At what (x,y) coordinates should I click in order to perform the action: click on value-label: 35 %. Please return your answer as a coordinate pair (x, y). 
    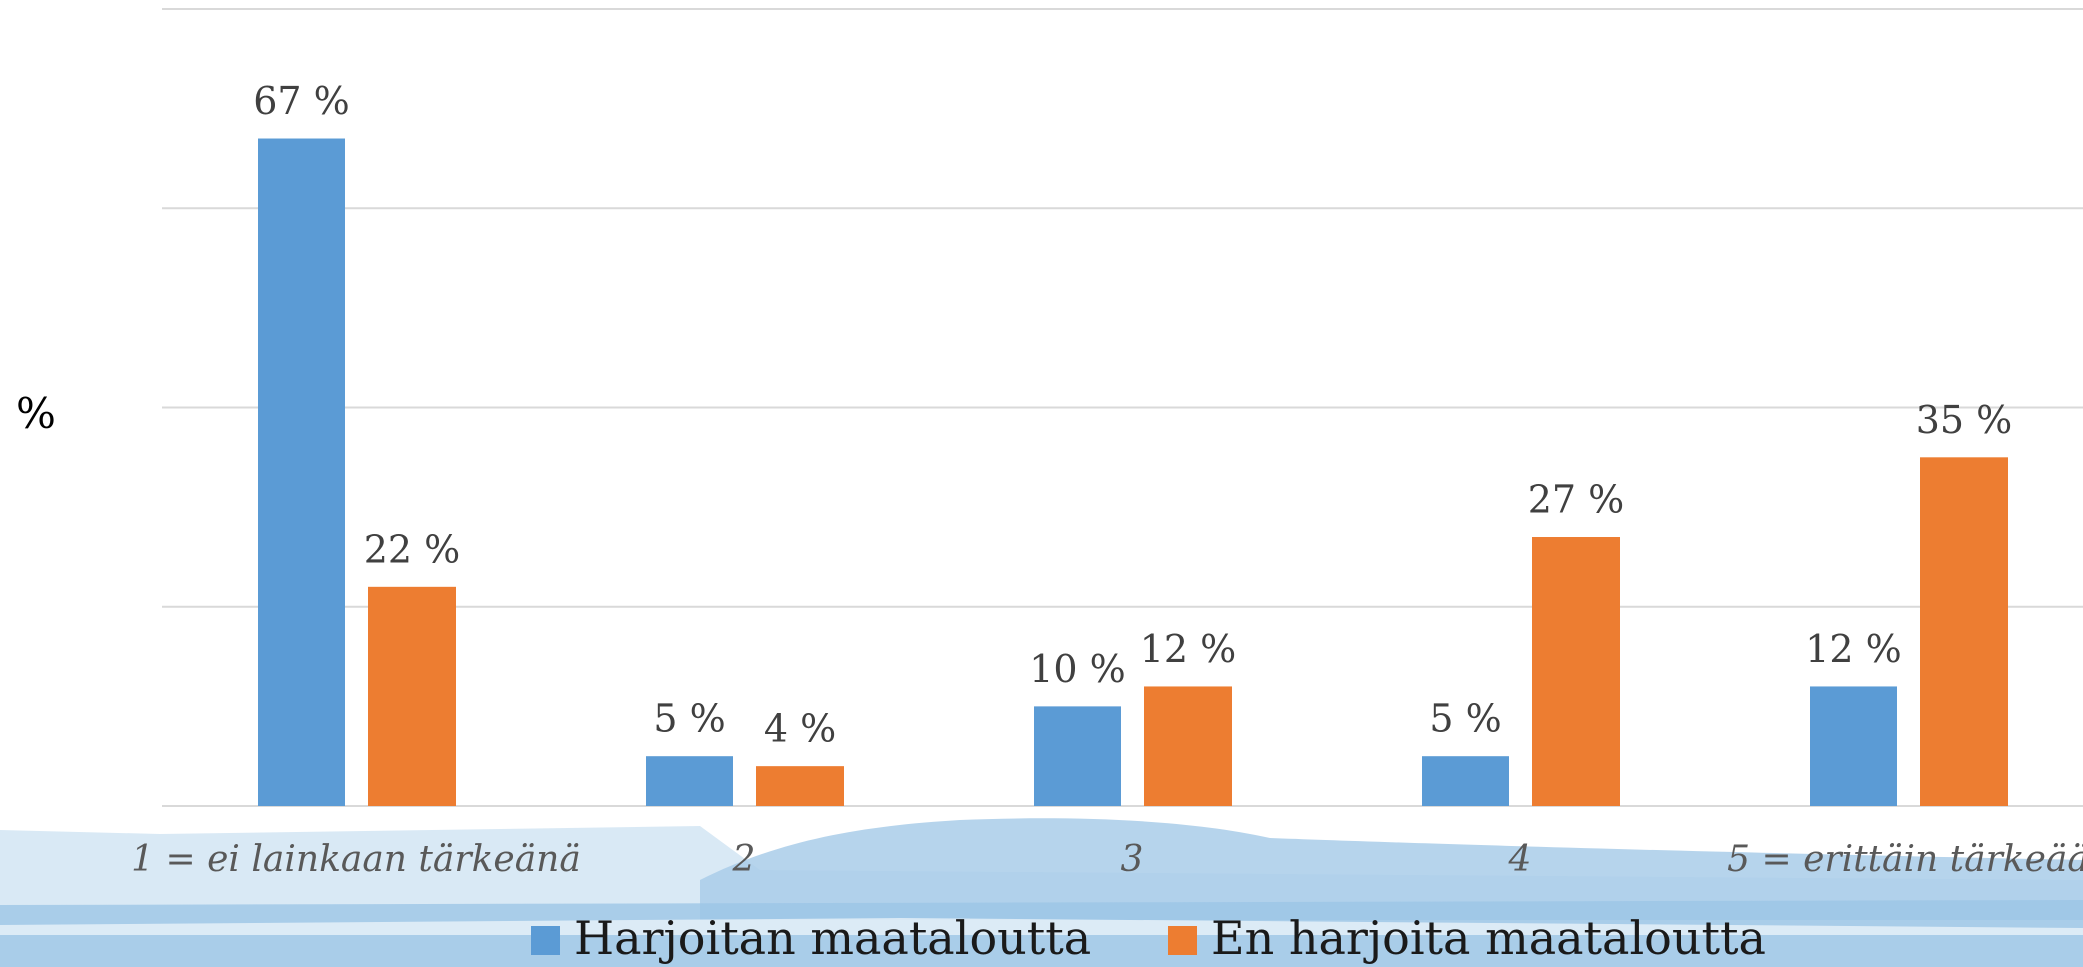
    Looking at the image, I should click on (1964, 420).